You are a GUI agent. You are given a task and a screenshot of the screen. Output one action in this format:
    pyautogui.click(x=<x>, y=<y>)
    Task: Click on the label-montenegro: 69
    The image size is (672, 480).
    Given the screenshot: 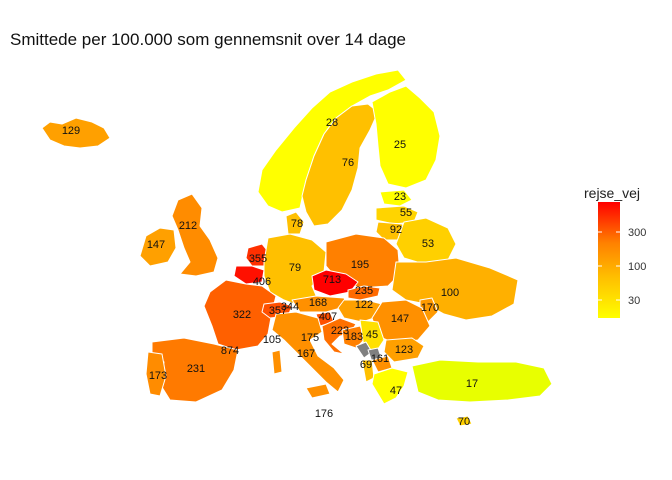 What is the action you would take?
    pyautogui.click(x=366, y=365)
    